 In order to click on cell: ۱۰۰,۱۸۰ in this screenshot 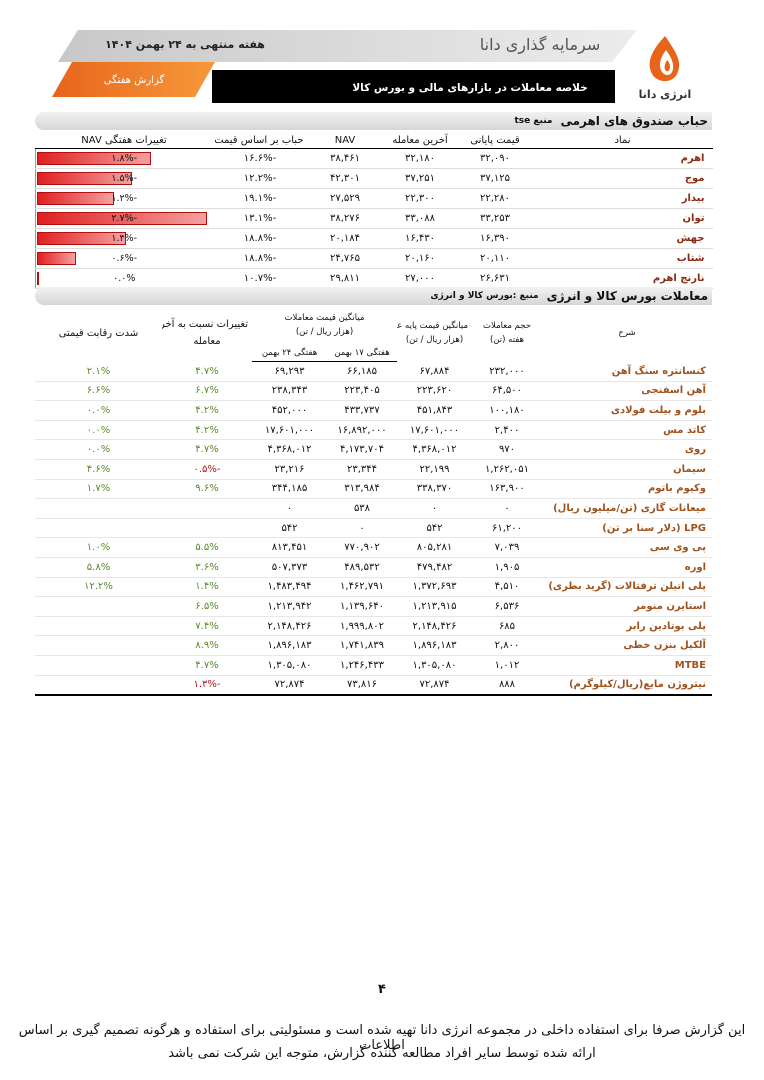, I will do `click(507, 410)`.